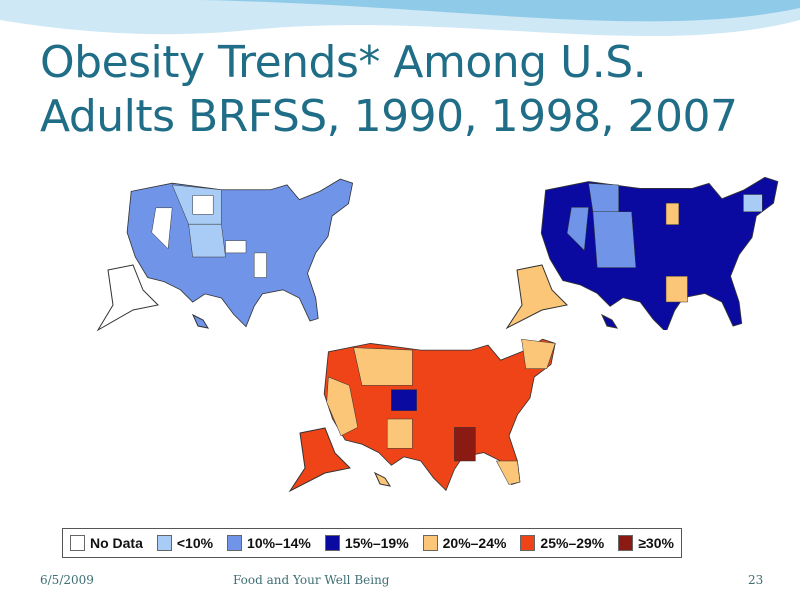  Describe the element at coordinates (572, 543) in the screenshot. I see `legend-label: 25%–29%` at that location.